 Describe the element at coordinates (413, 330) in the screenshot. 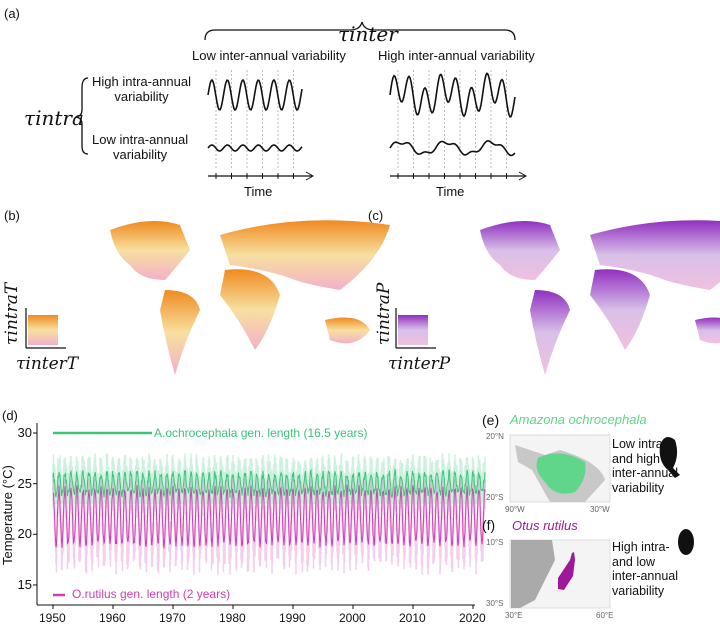

I see `map-c-legend-square` at that location.